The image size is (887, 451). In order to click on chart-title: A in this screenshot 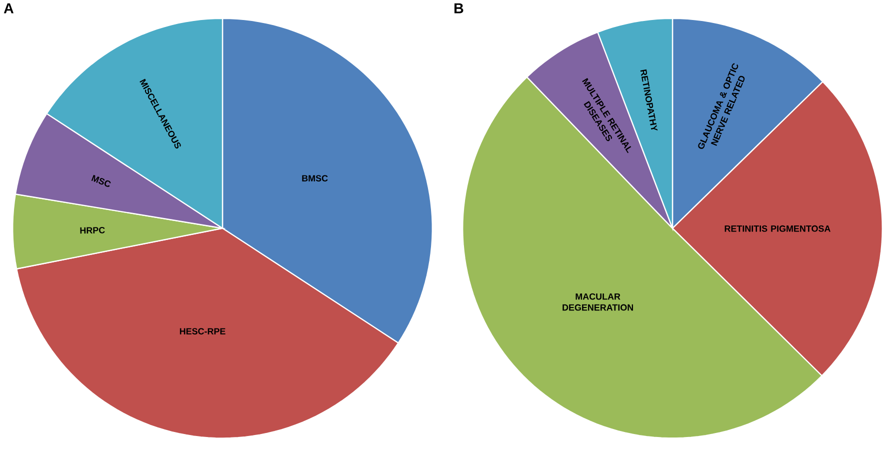, I will do `click(9, 8)`.